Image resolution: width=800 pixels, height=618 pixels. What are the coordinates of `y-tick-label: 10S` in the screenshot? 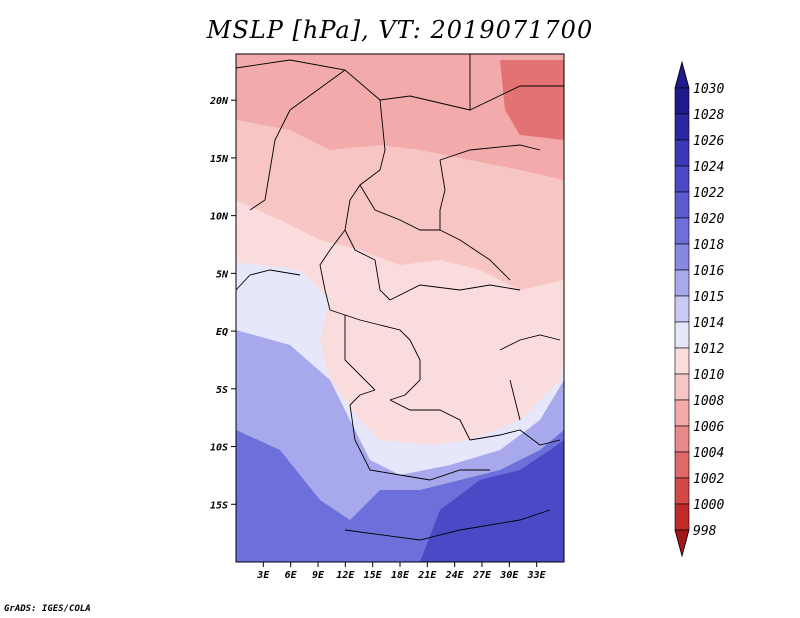 It's located at (219, 448).